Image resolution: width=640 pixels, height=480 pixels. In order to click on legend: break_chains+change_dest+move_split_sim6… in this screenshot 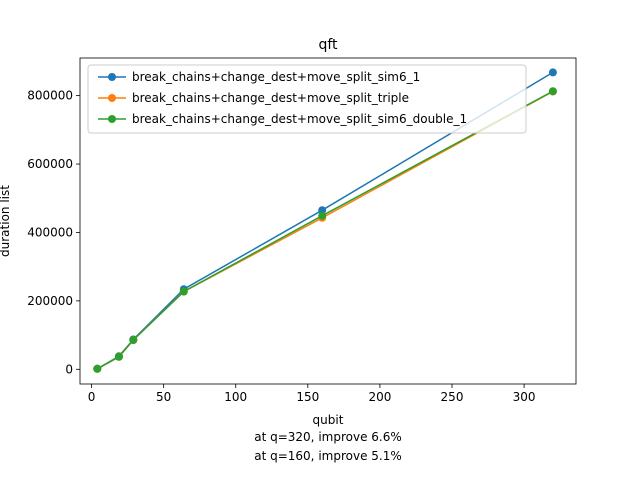, I will do `click(307, 99)`.